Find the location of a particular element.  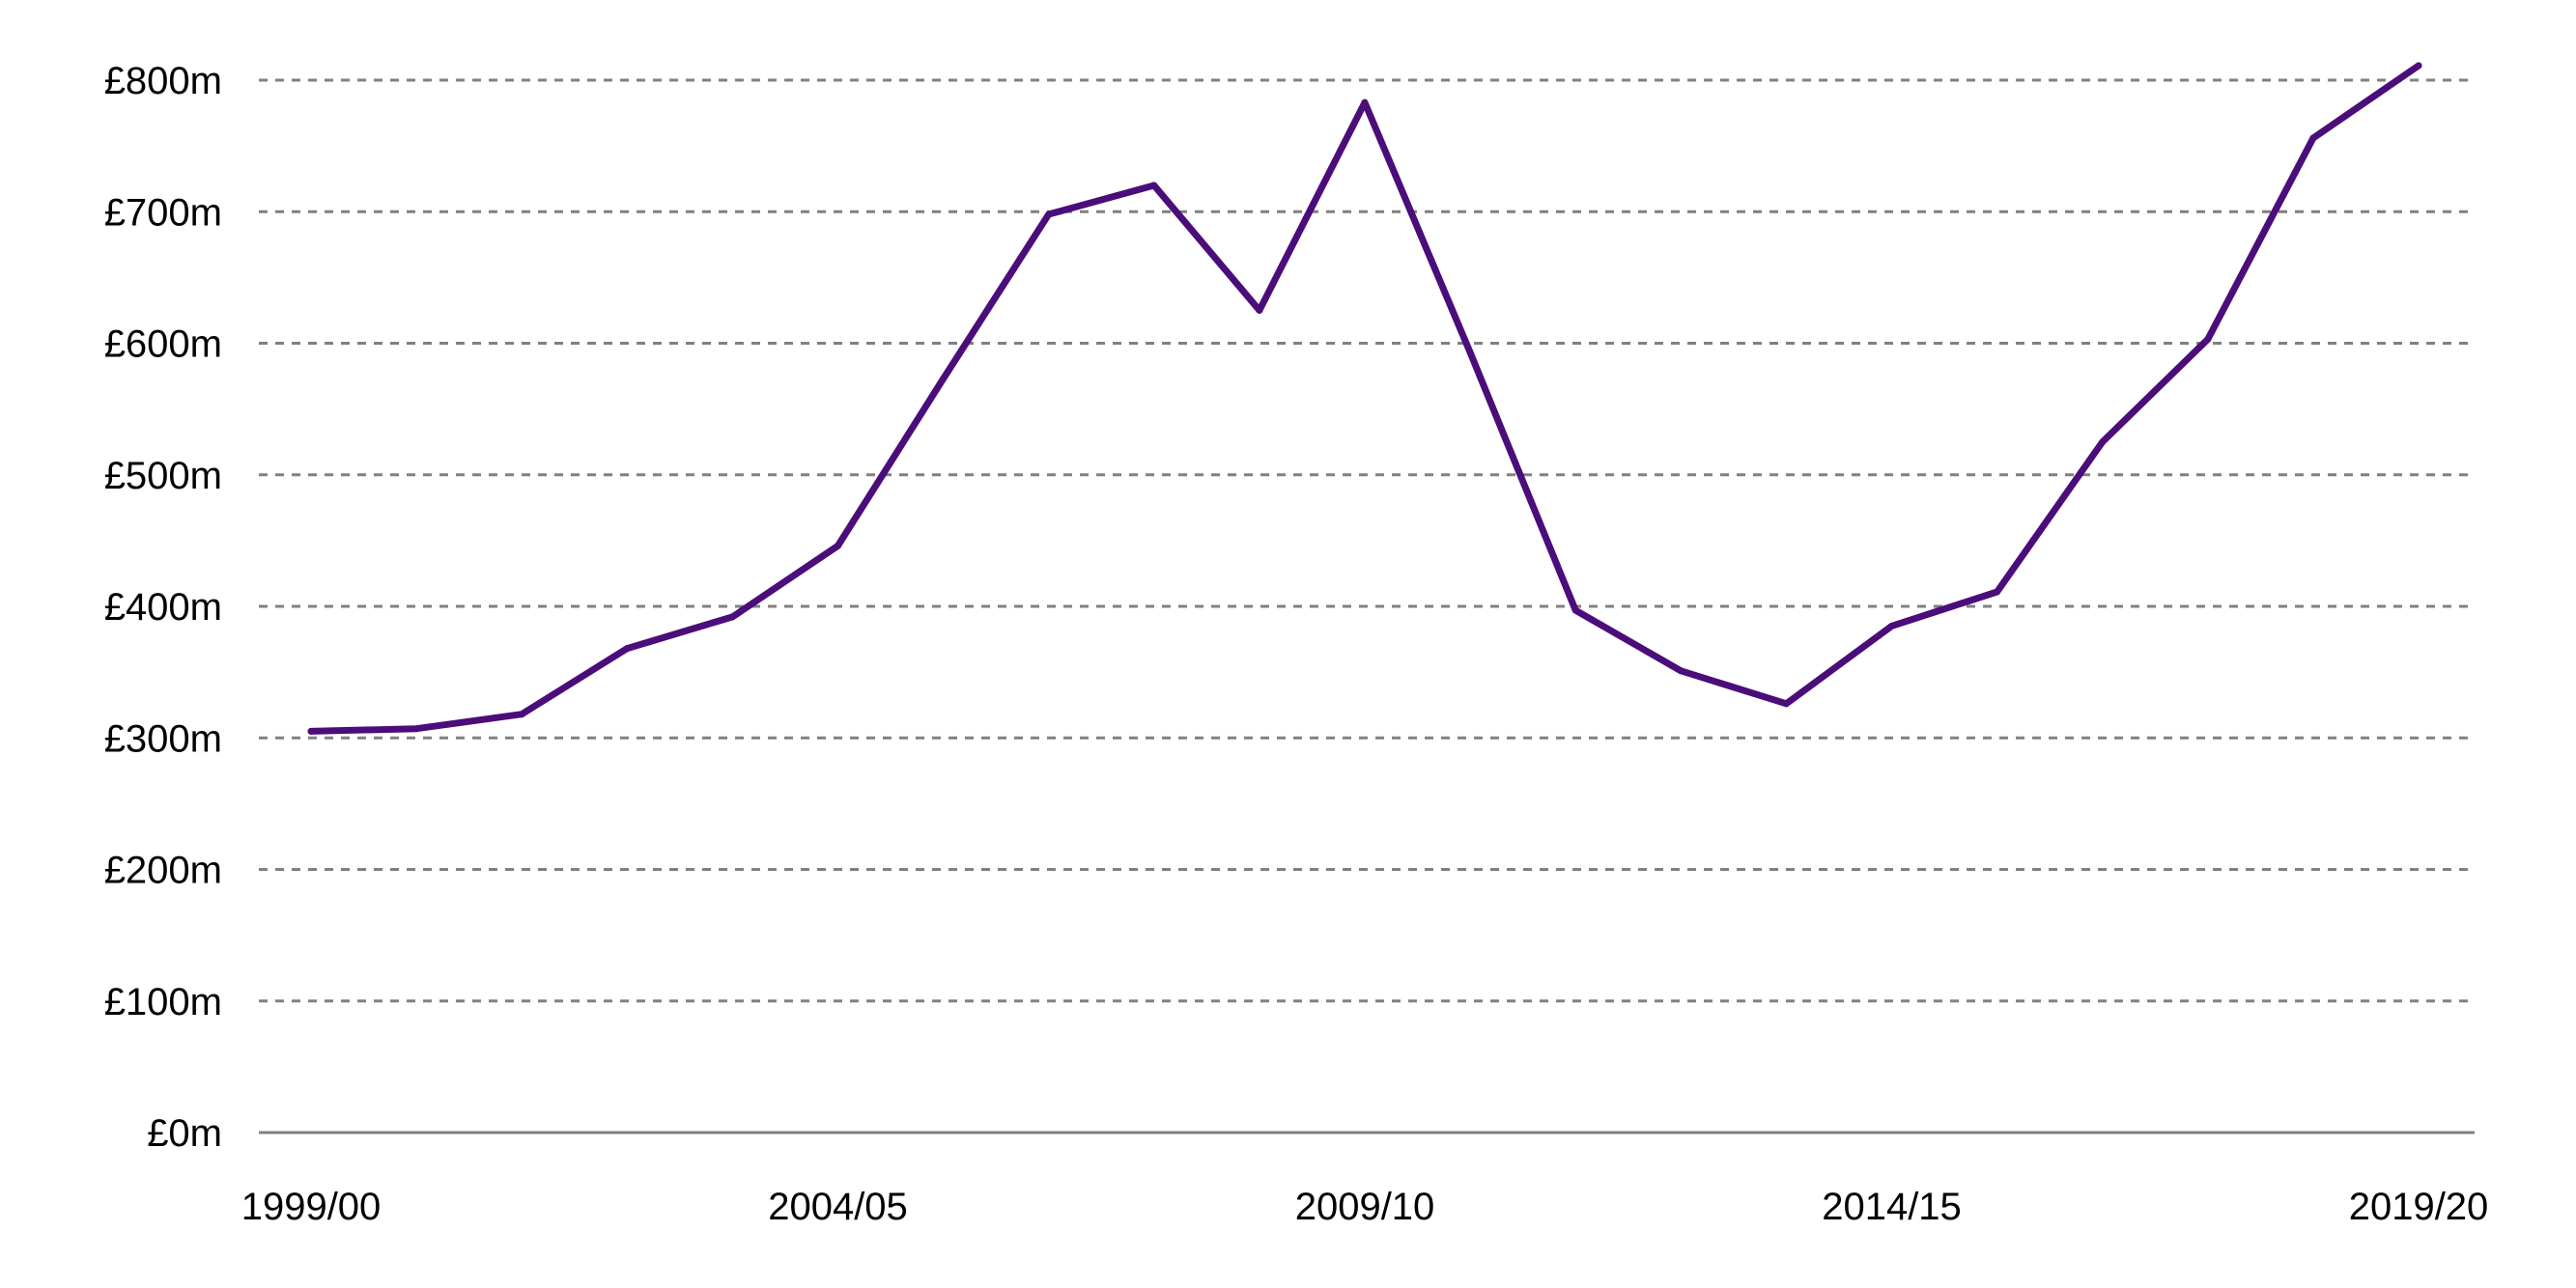

y-tick-label: £700m is located at coordinates (163, 213).